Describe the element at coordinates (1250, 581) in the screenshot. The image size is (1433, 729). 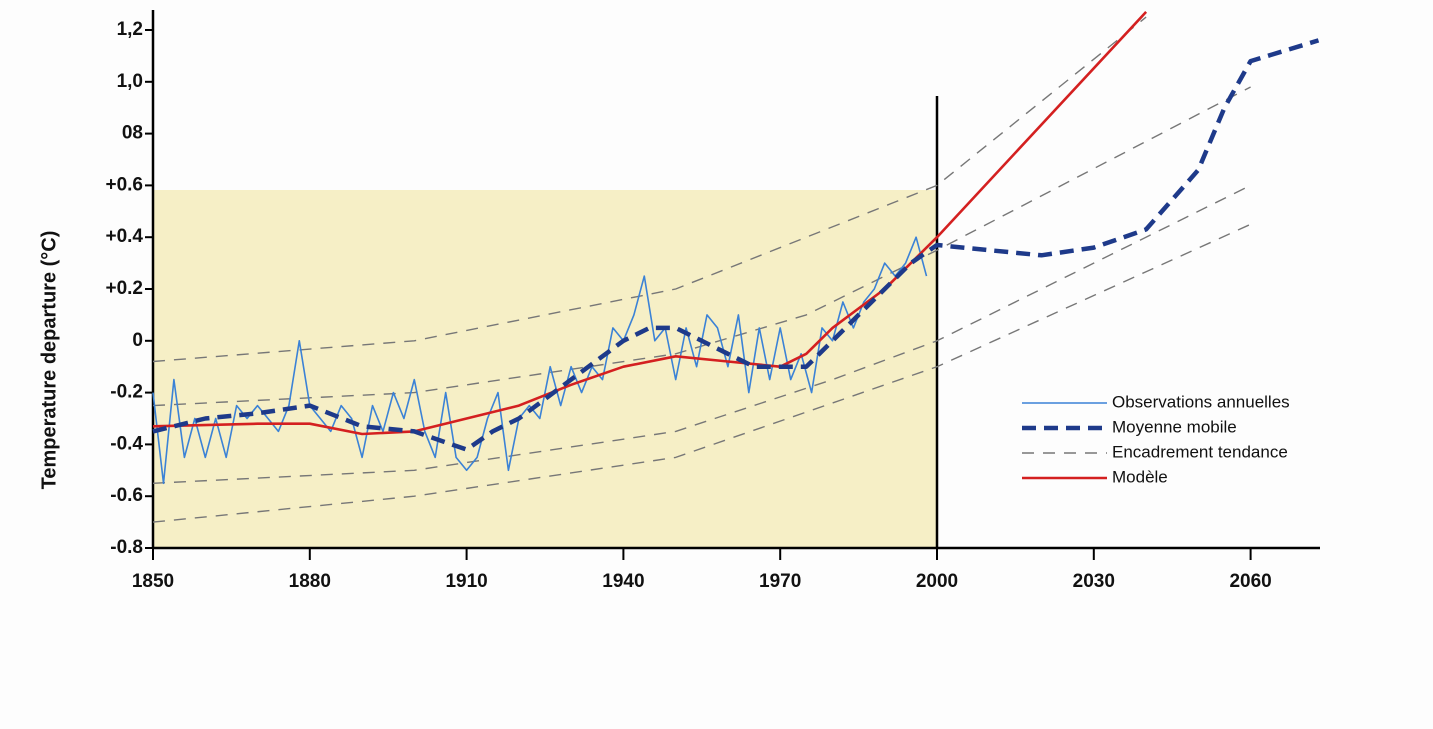
I see `x-tick-label: 2060` at that location.